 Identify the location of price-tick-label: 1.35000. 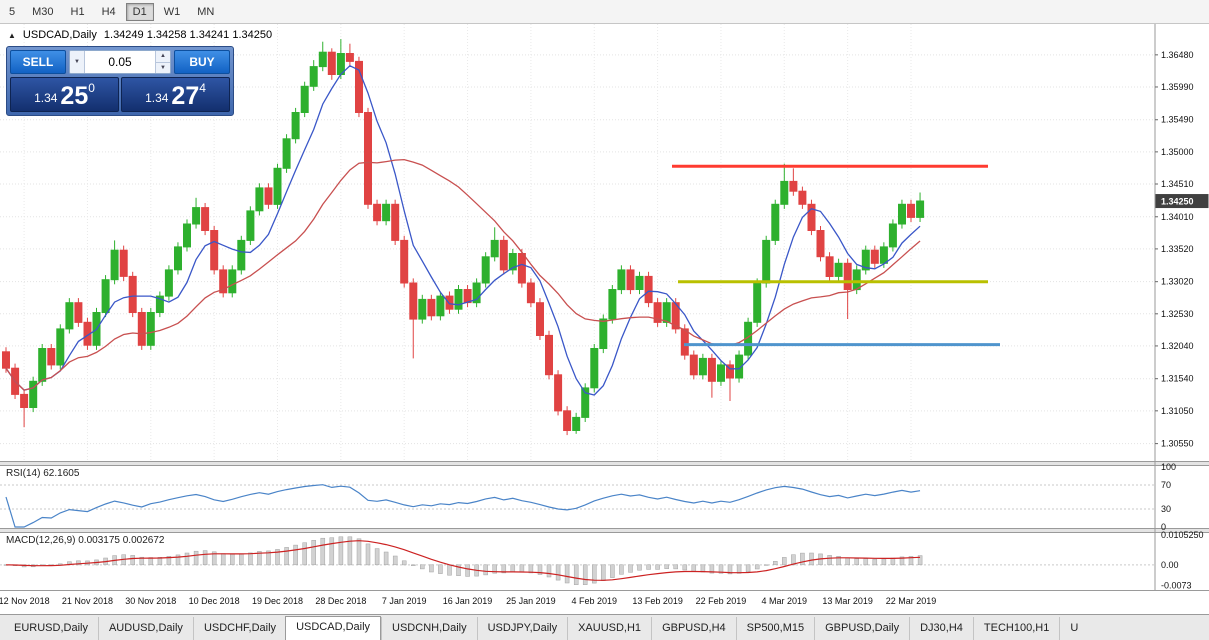
(1177, 152).